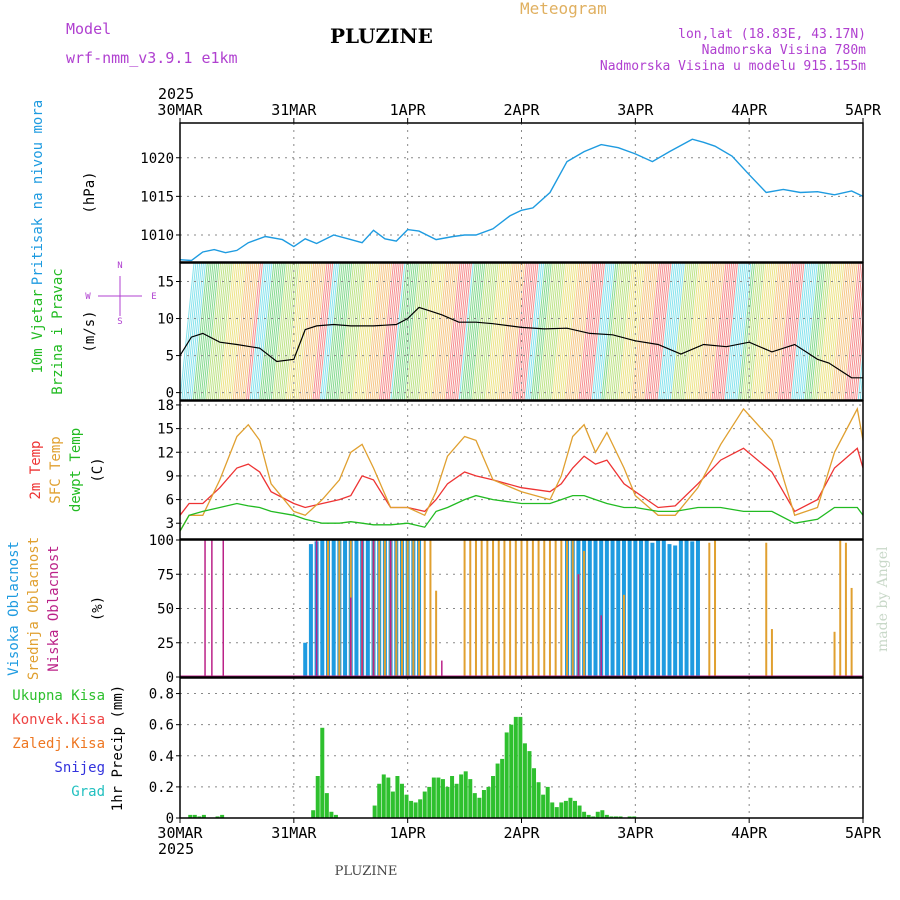  I want to click on low-cloud-bar, so click(316, 608).